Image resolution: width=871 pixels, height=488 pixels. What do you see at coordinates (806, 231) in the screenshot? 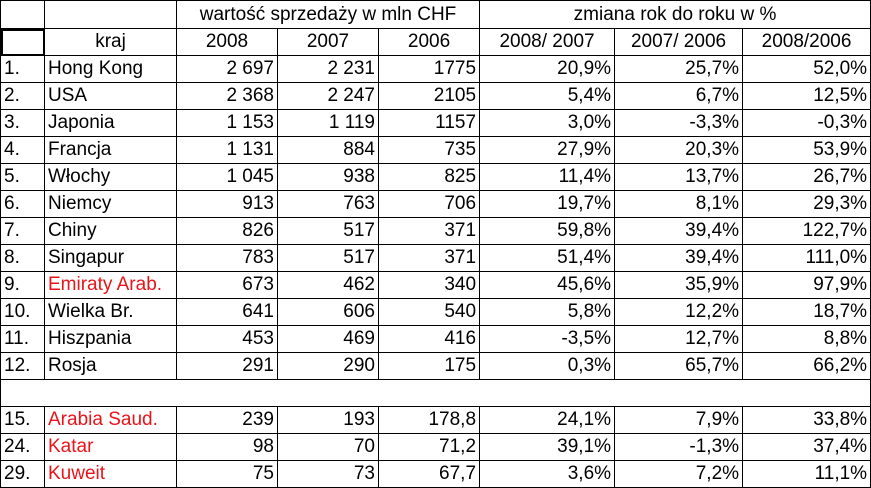
I see `change-2008-2006-cell: 122,7%` at bounding box center [806, 231].